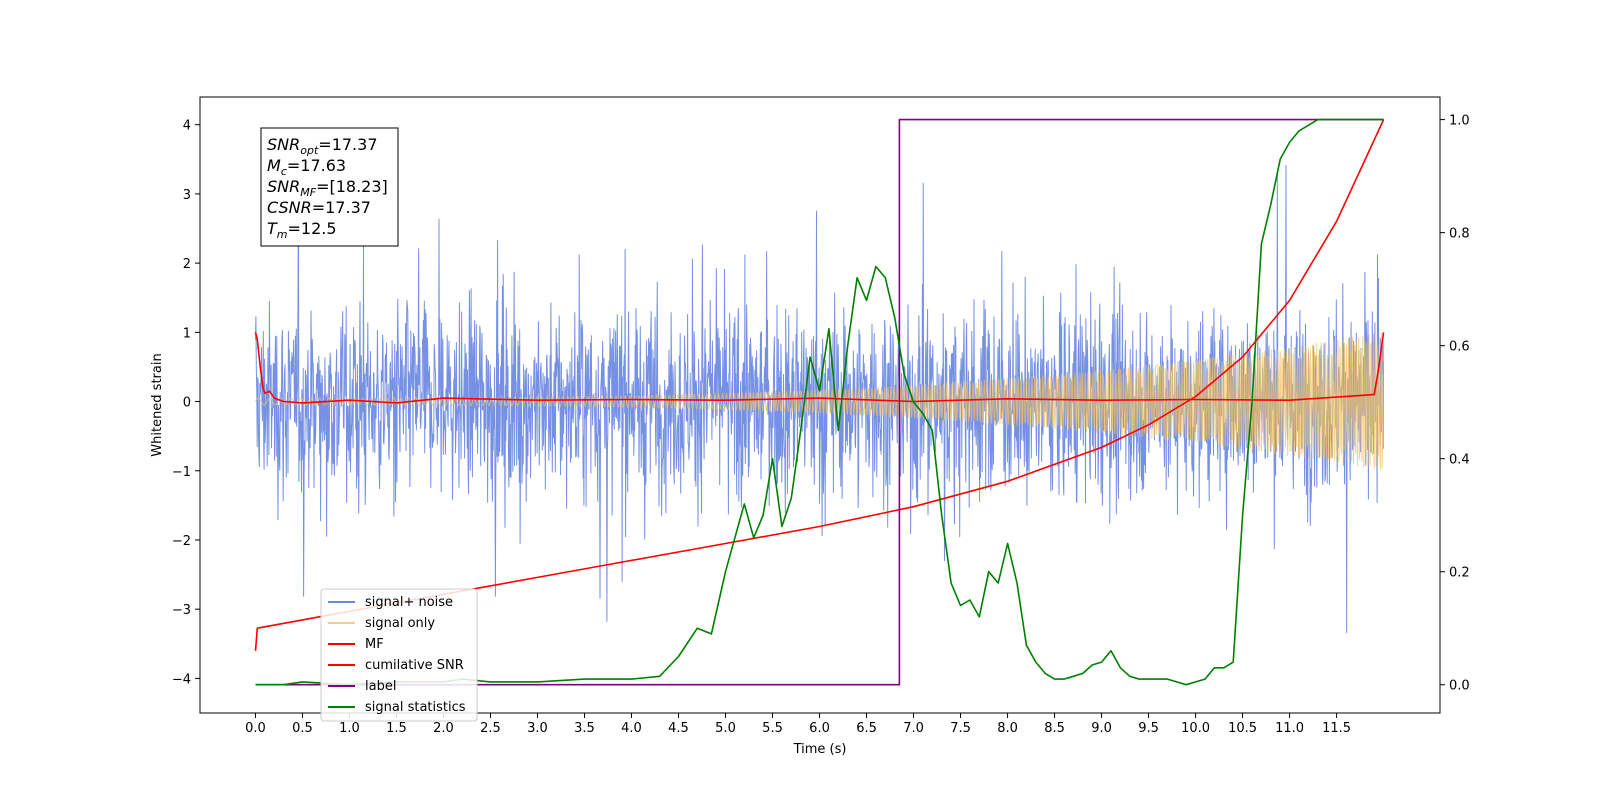 Image resolution: width=1600 pixels, height=800 pixels. What do you see at coordinates (380, 686) in the screenshot?
I see `legend-label: label` at bounding box center [380, 686].